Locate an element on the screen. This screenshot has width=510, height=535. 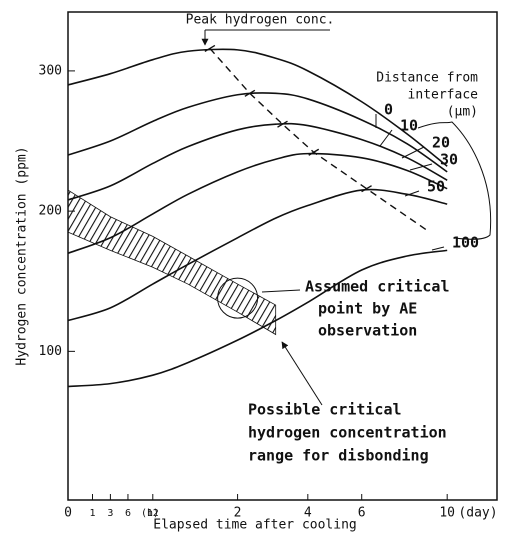
x-tick-label: 12 is located at coordinates (153, 513).